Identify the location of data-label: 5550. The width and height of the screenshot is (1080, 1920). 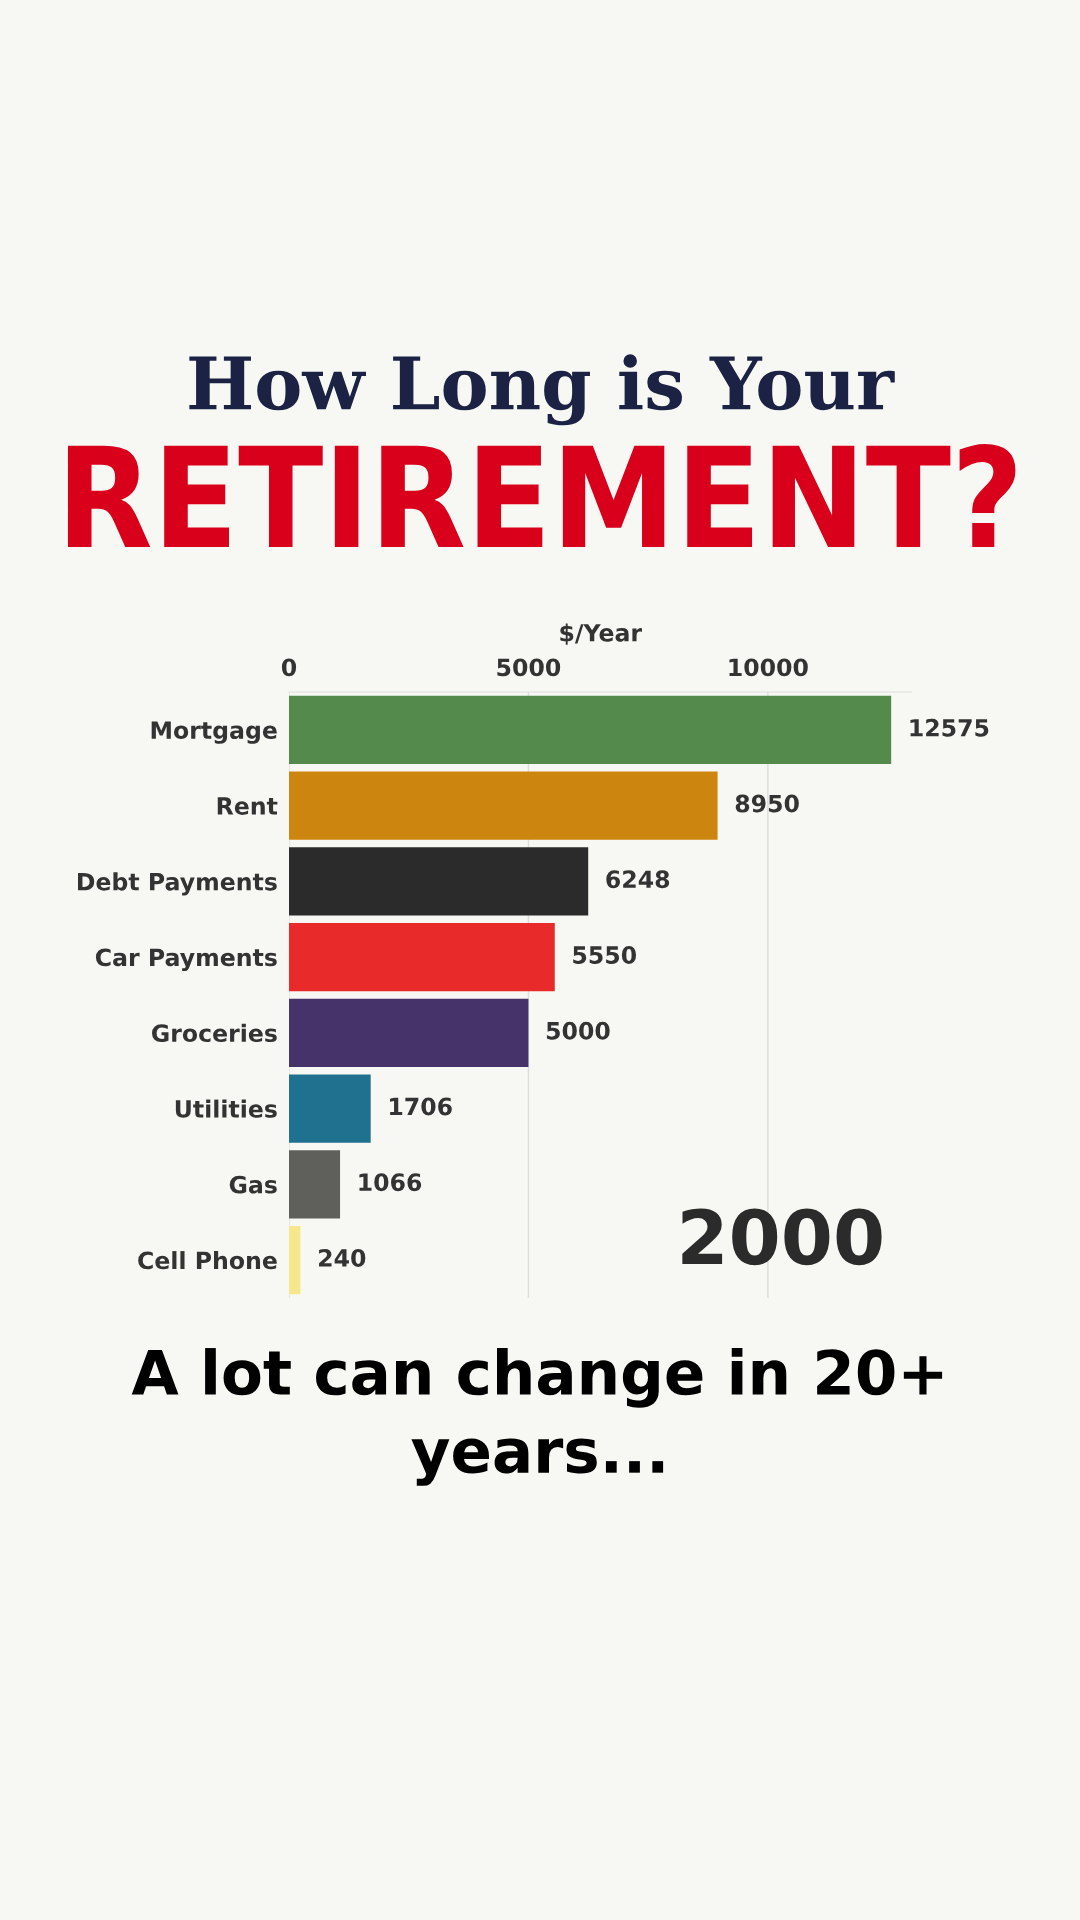
(605, 955).